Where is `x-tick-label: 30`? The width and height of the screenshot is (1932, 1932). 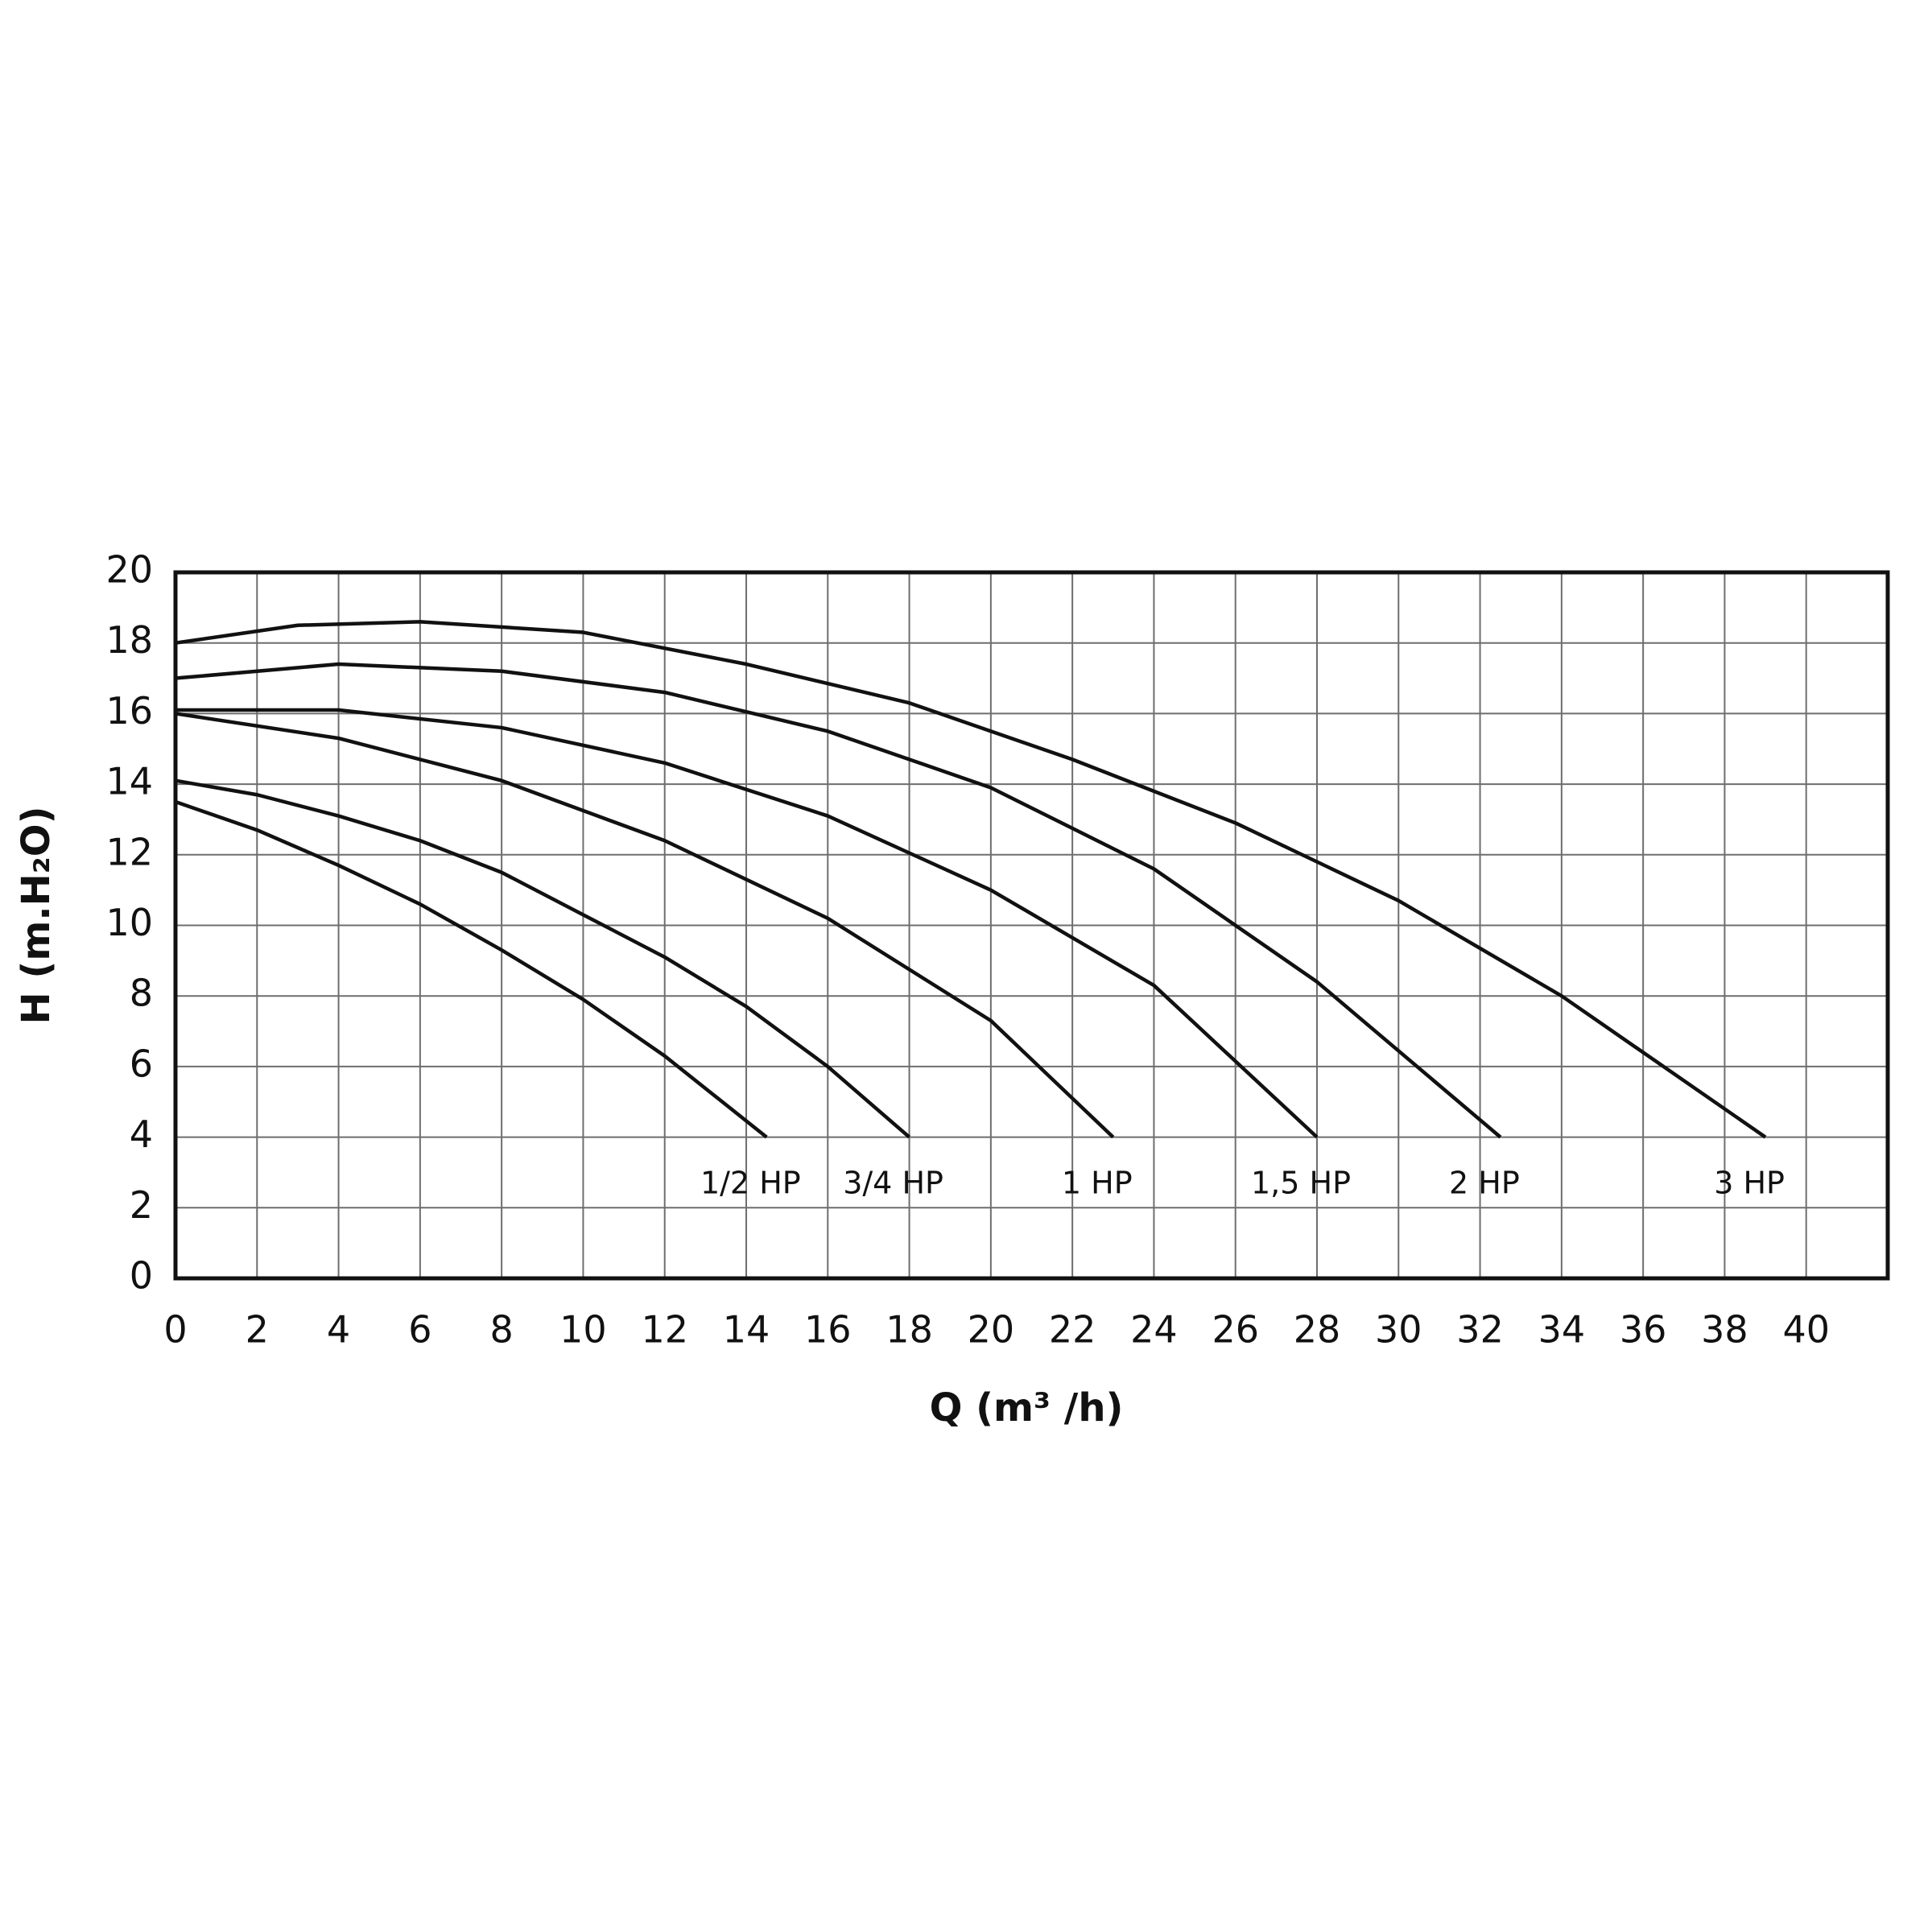 x-tick-label: 30 is located at coordinates (1398, 1330).